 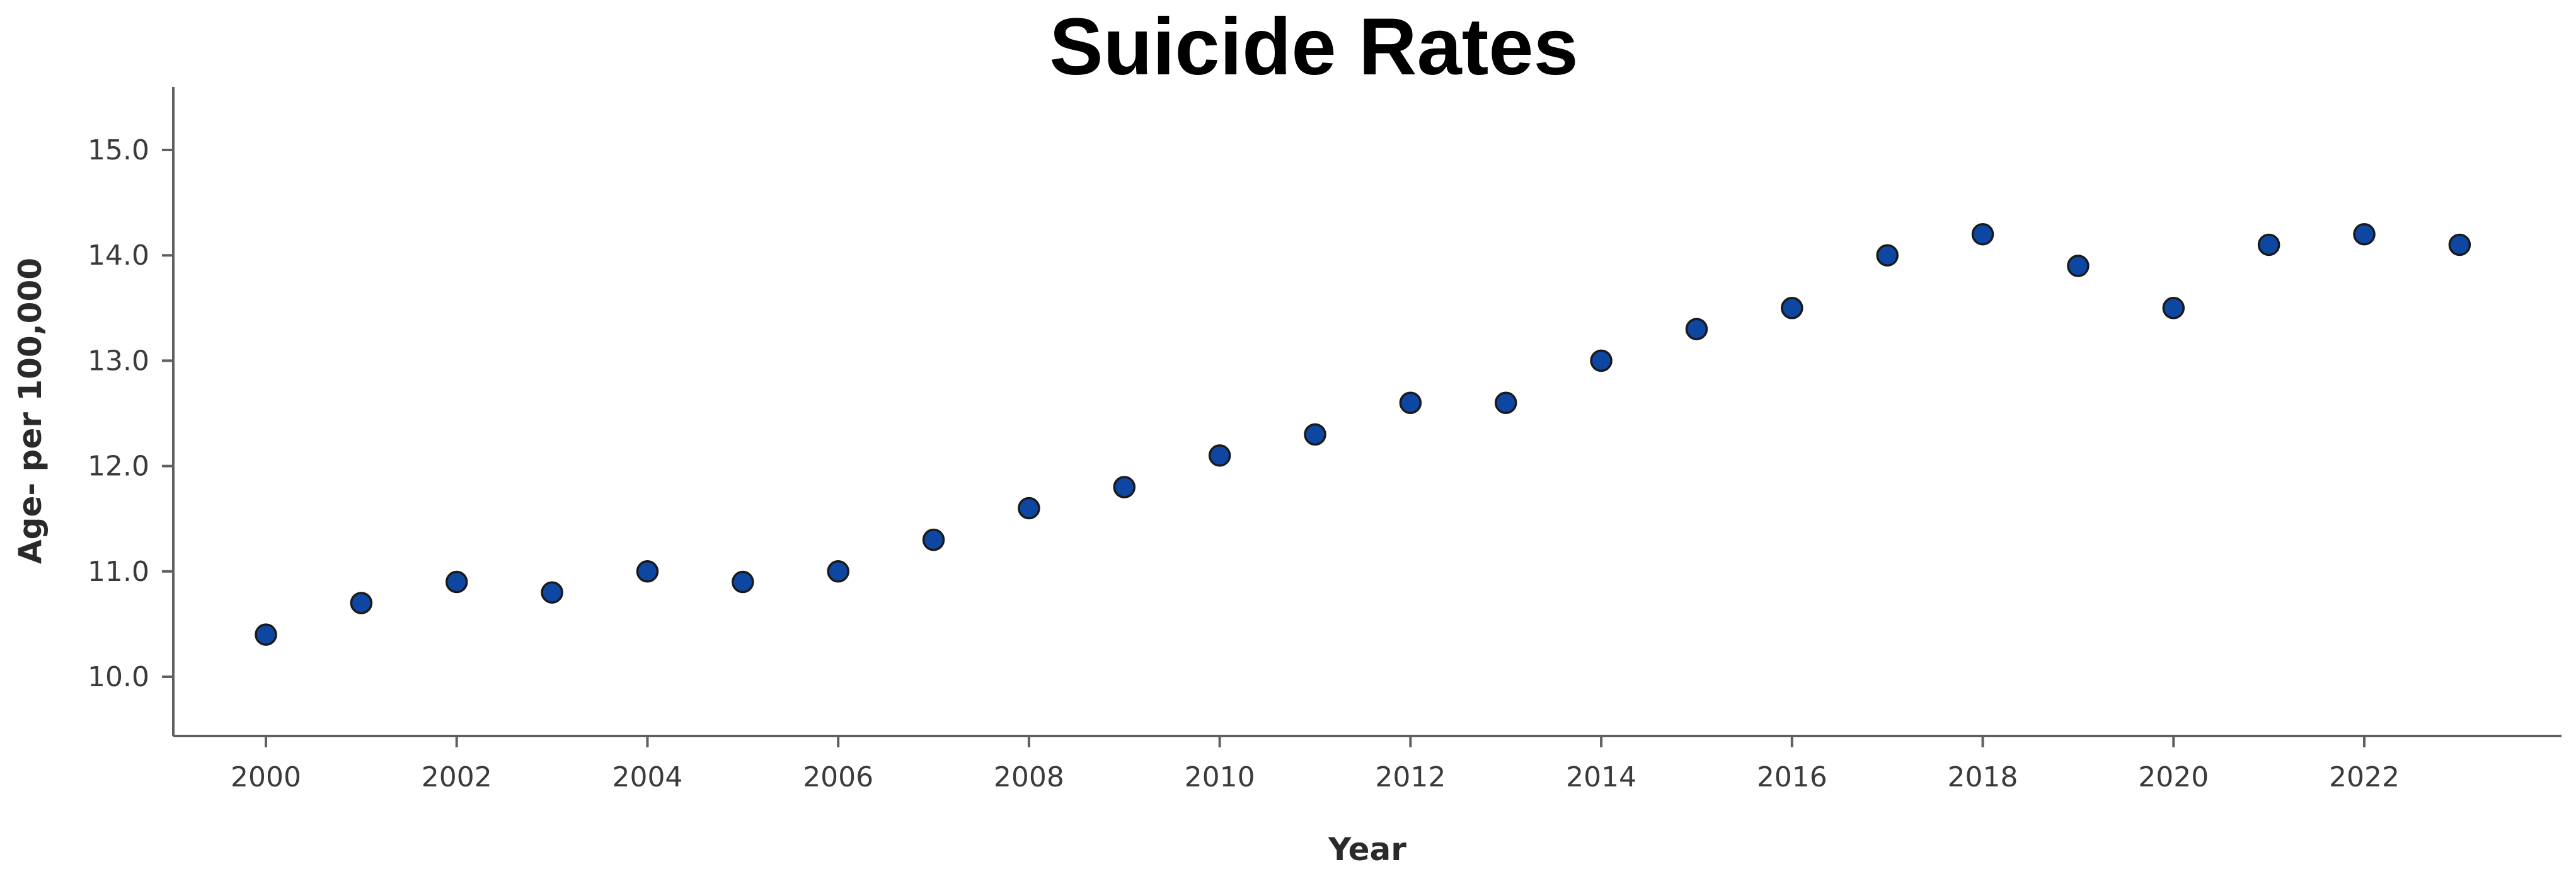 I want to click on data-point-2015, so click(x=1696, y=329).